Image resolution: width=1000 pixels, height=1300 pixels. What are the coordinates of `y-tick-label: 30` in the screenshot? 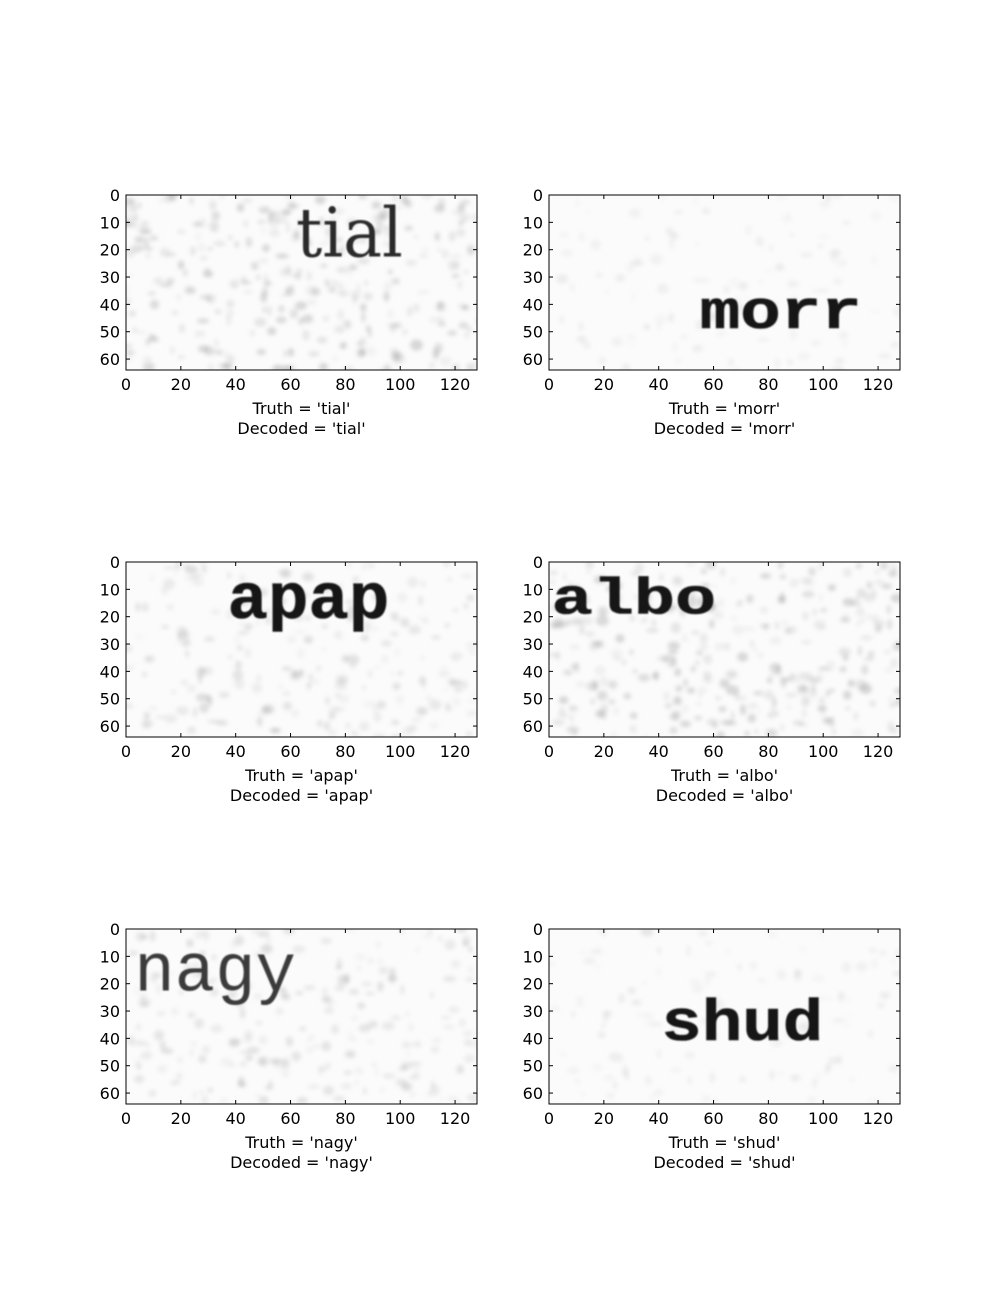 It's located at (533, 277).